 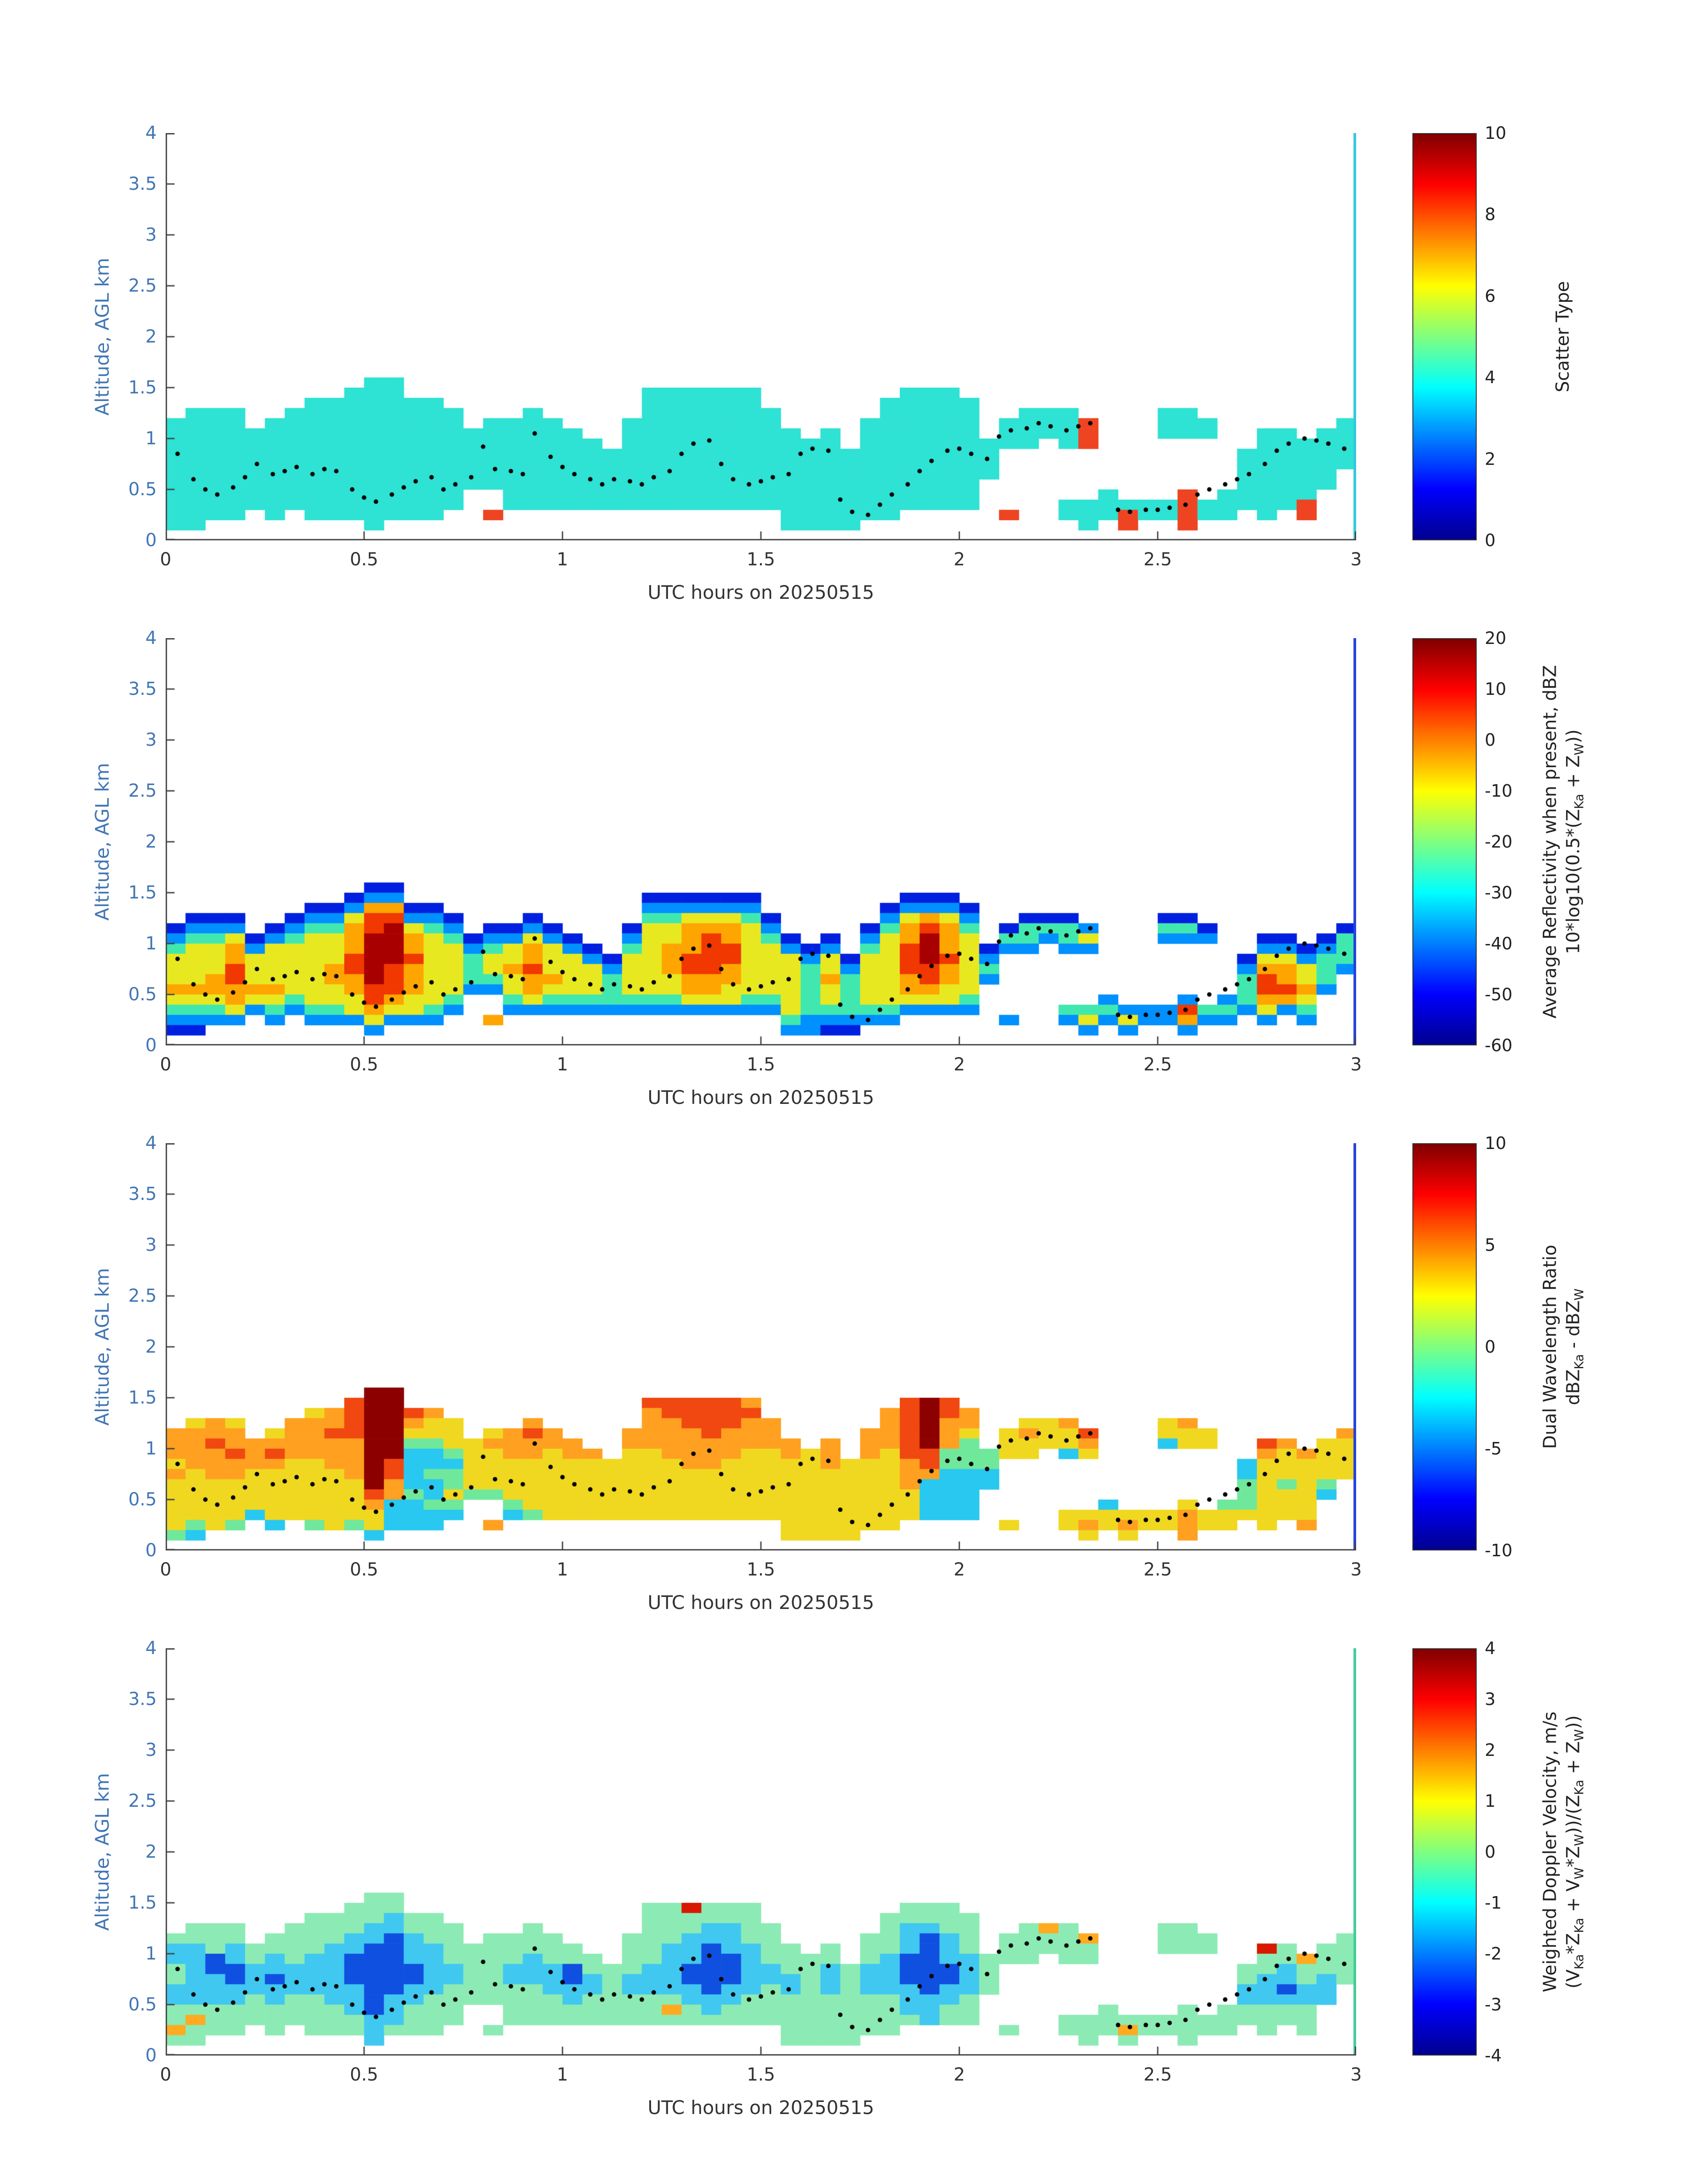 What do you see at coordinates (102, 1852) in the screenshot?
I see `y-axis-label: Altitude, AGL km` at bounding box center [102, 1852].